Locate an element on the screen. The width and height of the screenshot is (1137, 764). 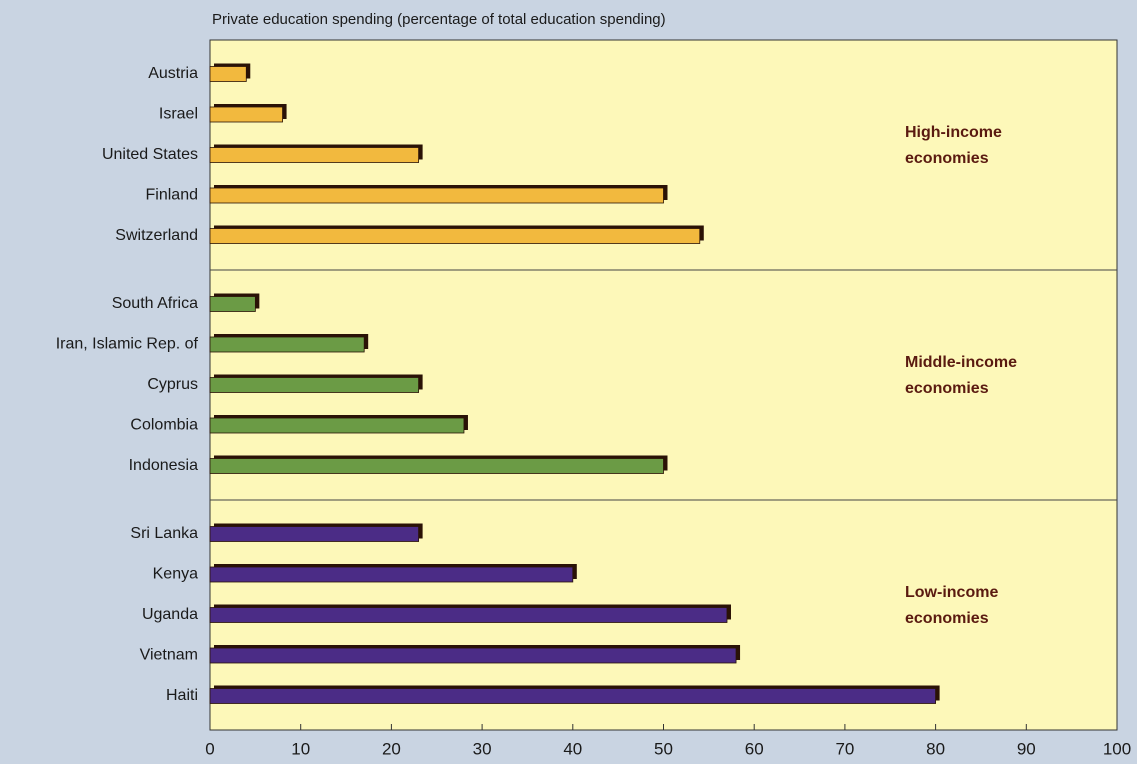
y-tick-label: Austria is located at coordinates (173, 73).